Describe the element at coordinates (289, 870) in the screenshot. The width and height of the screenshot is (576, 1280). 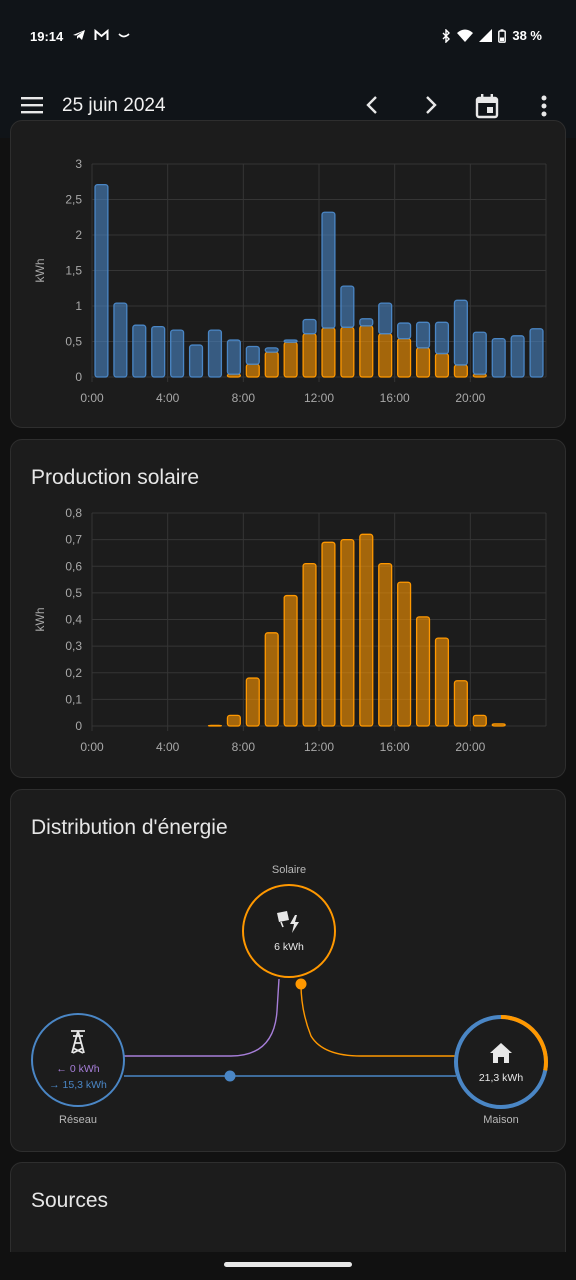
I see `solar-label: Solaire` at that location.